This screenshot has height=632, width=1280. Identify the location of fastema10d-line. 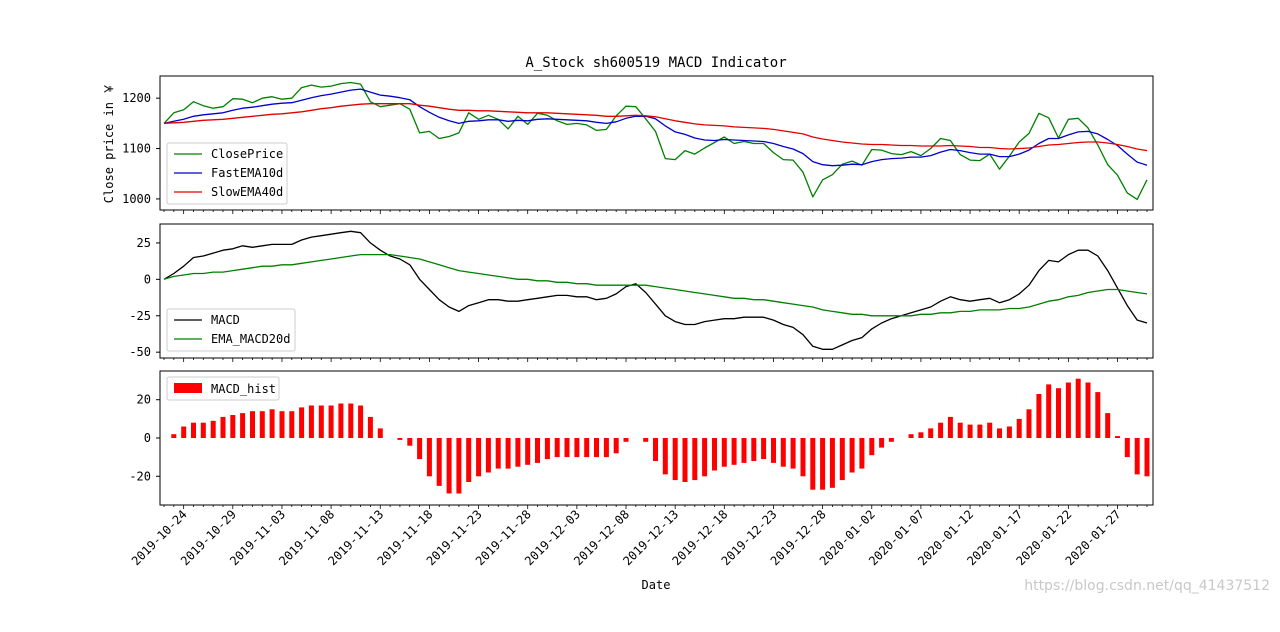
(655, 127).